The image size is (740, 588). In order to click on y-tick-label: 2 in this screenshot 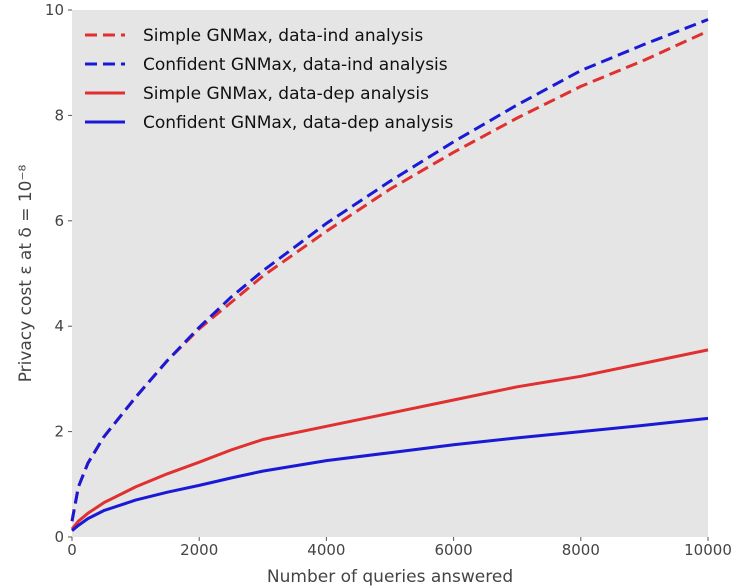, I will do `click(59, 432)`.